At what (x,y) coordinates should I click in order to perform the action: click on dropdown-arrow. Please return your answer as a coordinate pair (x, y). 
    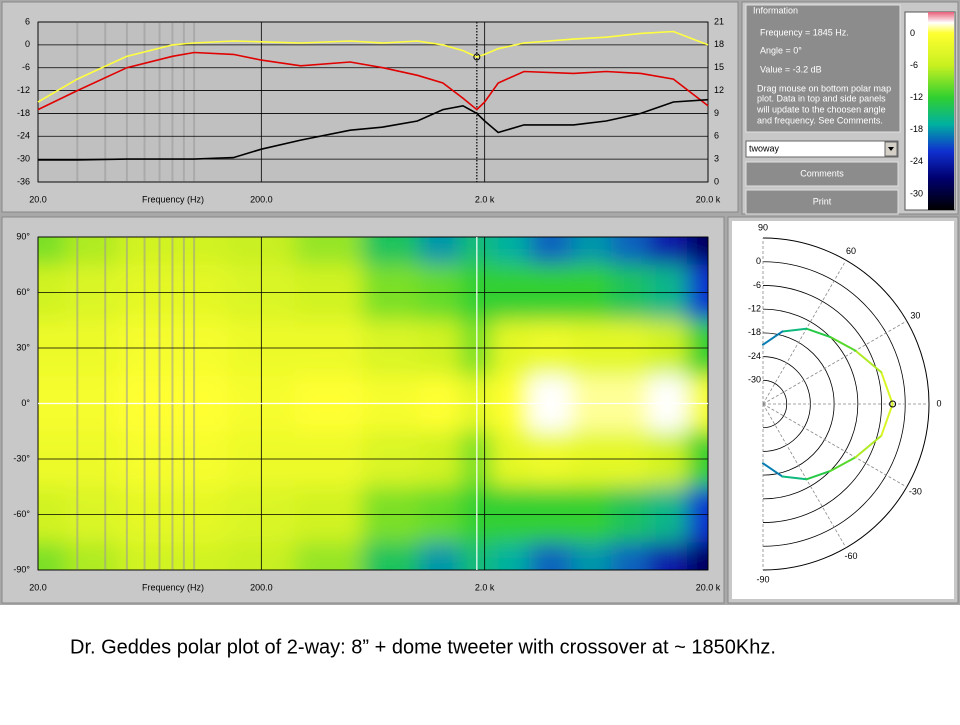
    Looking at the image, I should click on (891, 149).